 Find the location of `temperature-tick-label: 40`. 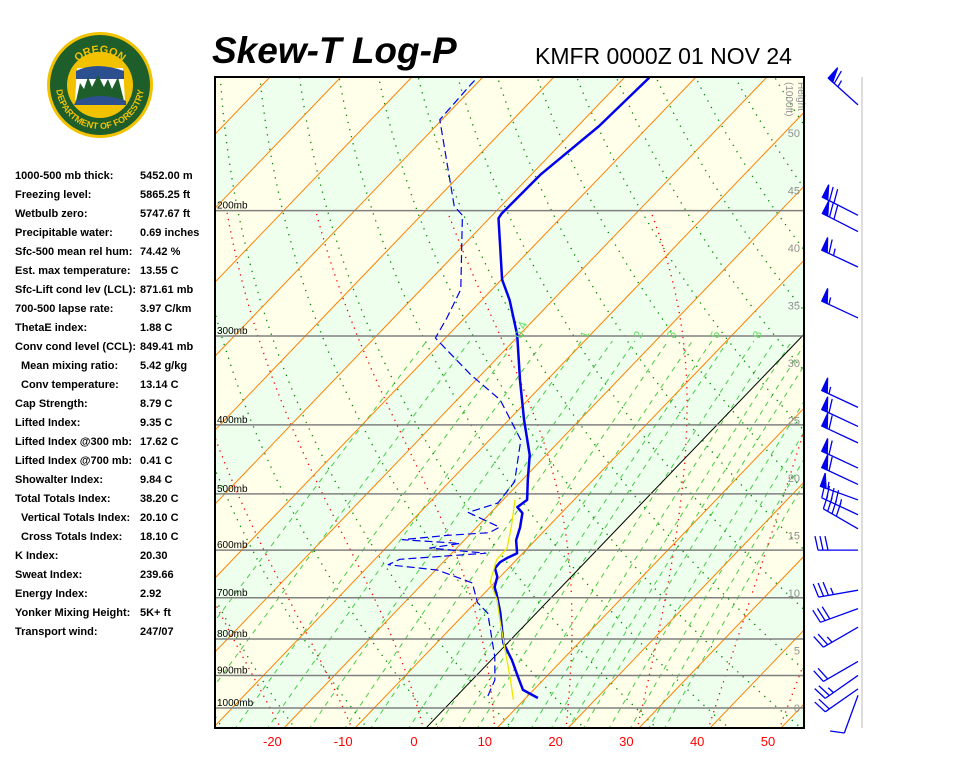

temperature-tick-label: 40 is located at coordinates (697, 741).